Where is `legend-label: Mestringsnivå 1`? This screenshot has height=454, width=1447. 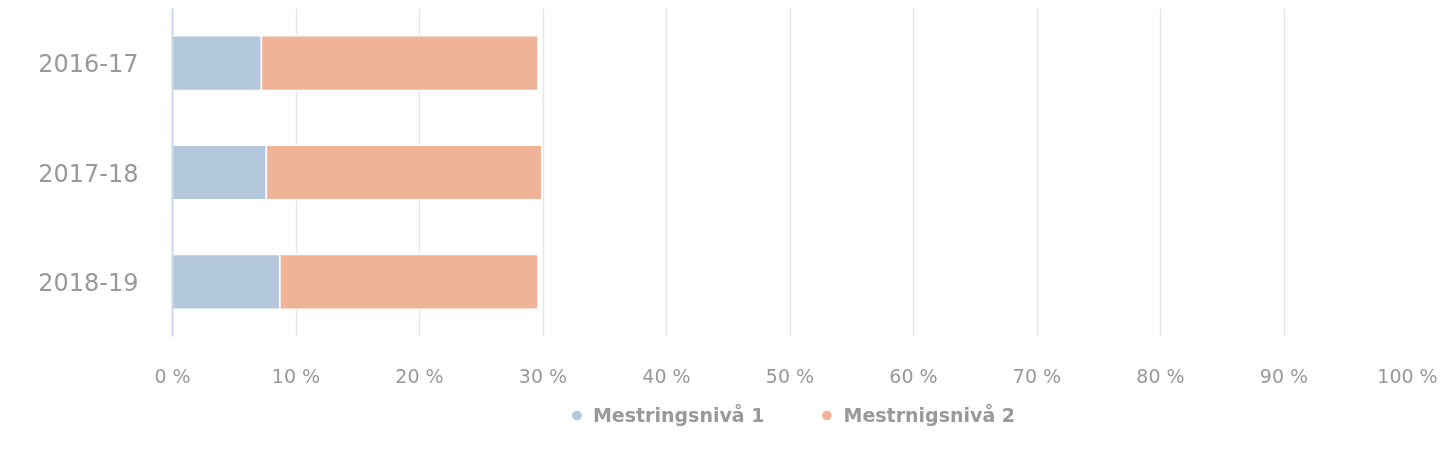
legend-label: Mestringsnivå 1 is located at coordinates (678, 415).